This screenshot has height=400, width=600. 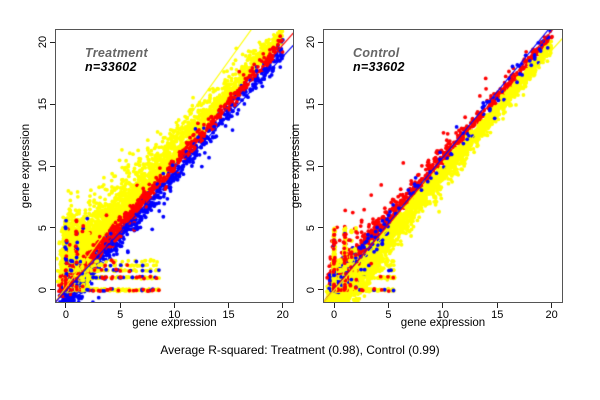 I want to click on panel-n-treatment: n=33602, so click(x=111, y=67).